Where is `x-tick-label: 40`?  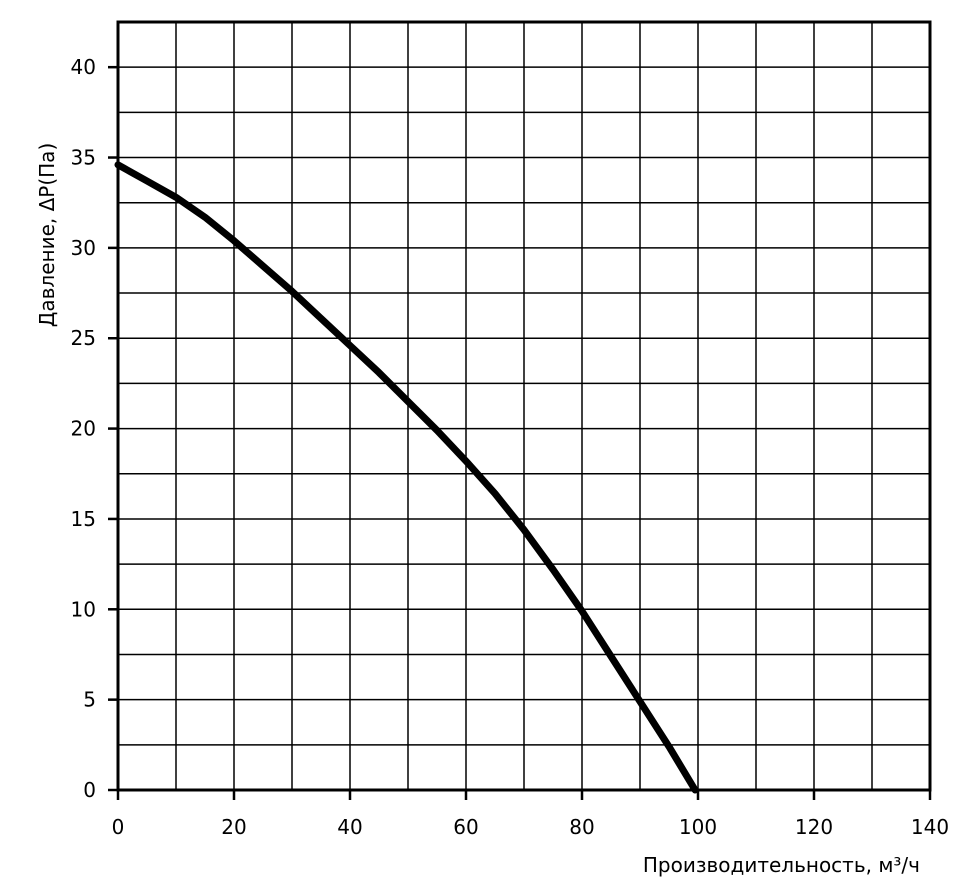 x-tick-label: 40 is located at coordinates (349, 827).